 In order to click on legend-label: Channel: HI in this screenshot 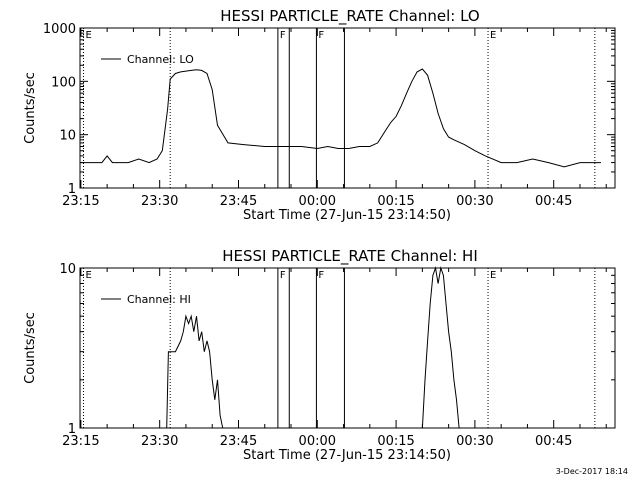, I will do `click(159, 299)`.